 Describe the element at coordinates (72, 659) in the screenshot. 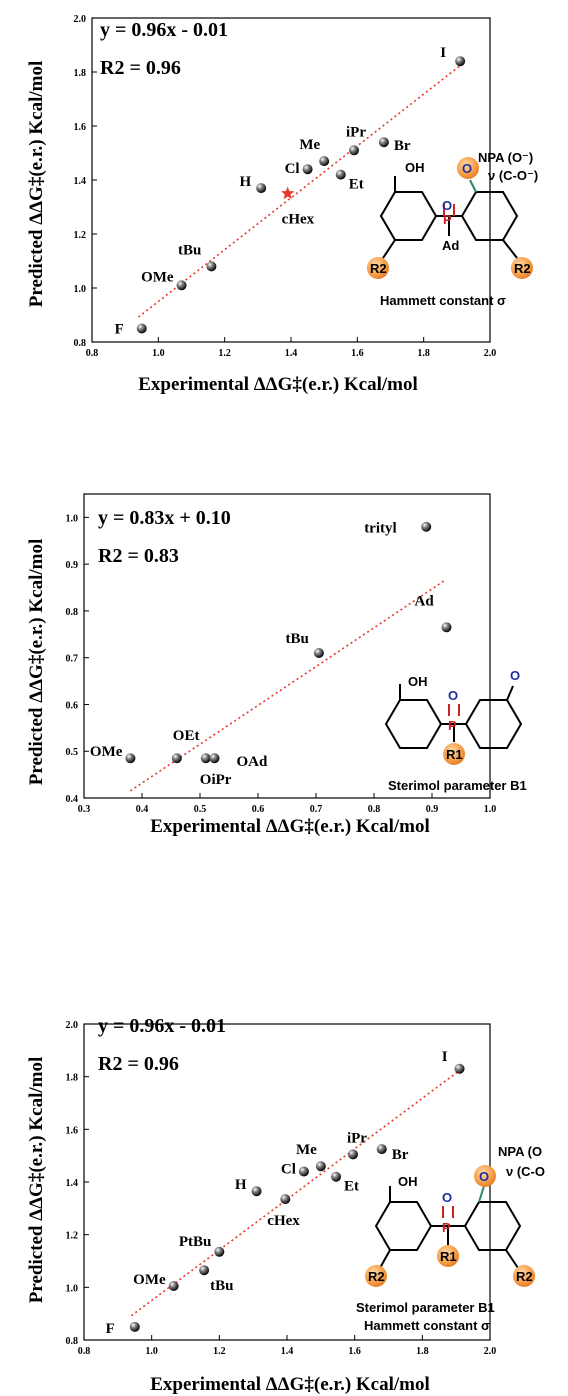

I see `y-tick-label: 0.7` at that location.